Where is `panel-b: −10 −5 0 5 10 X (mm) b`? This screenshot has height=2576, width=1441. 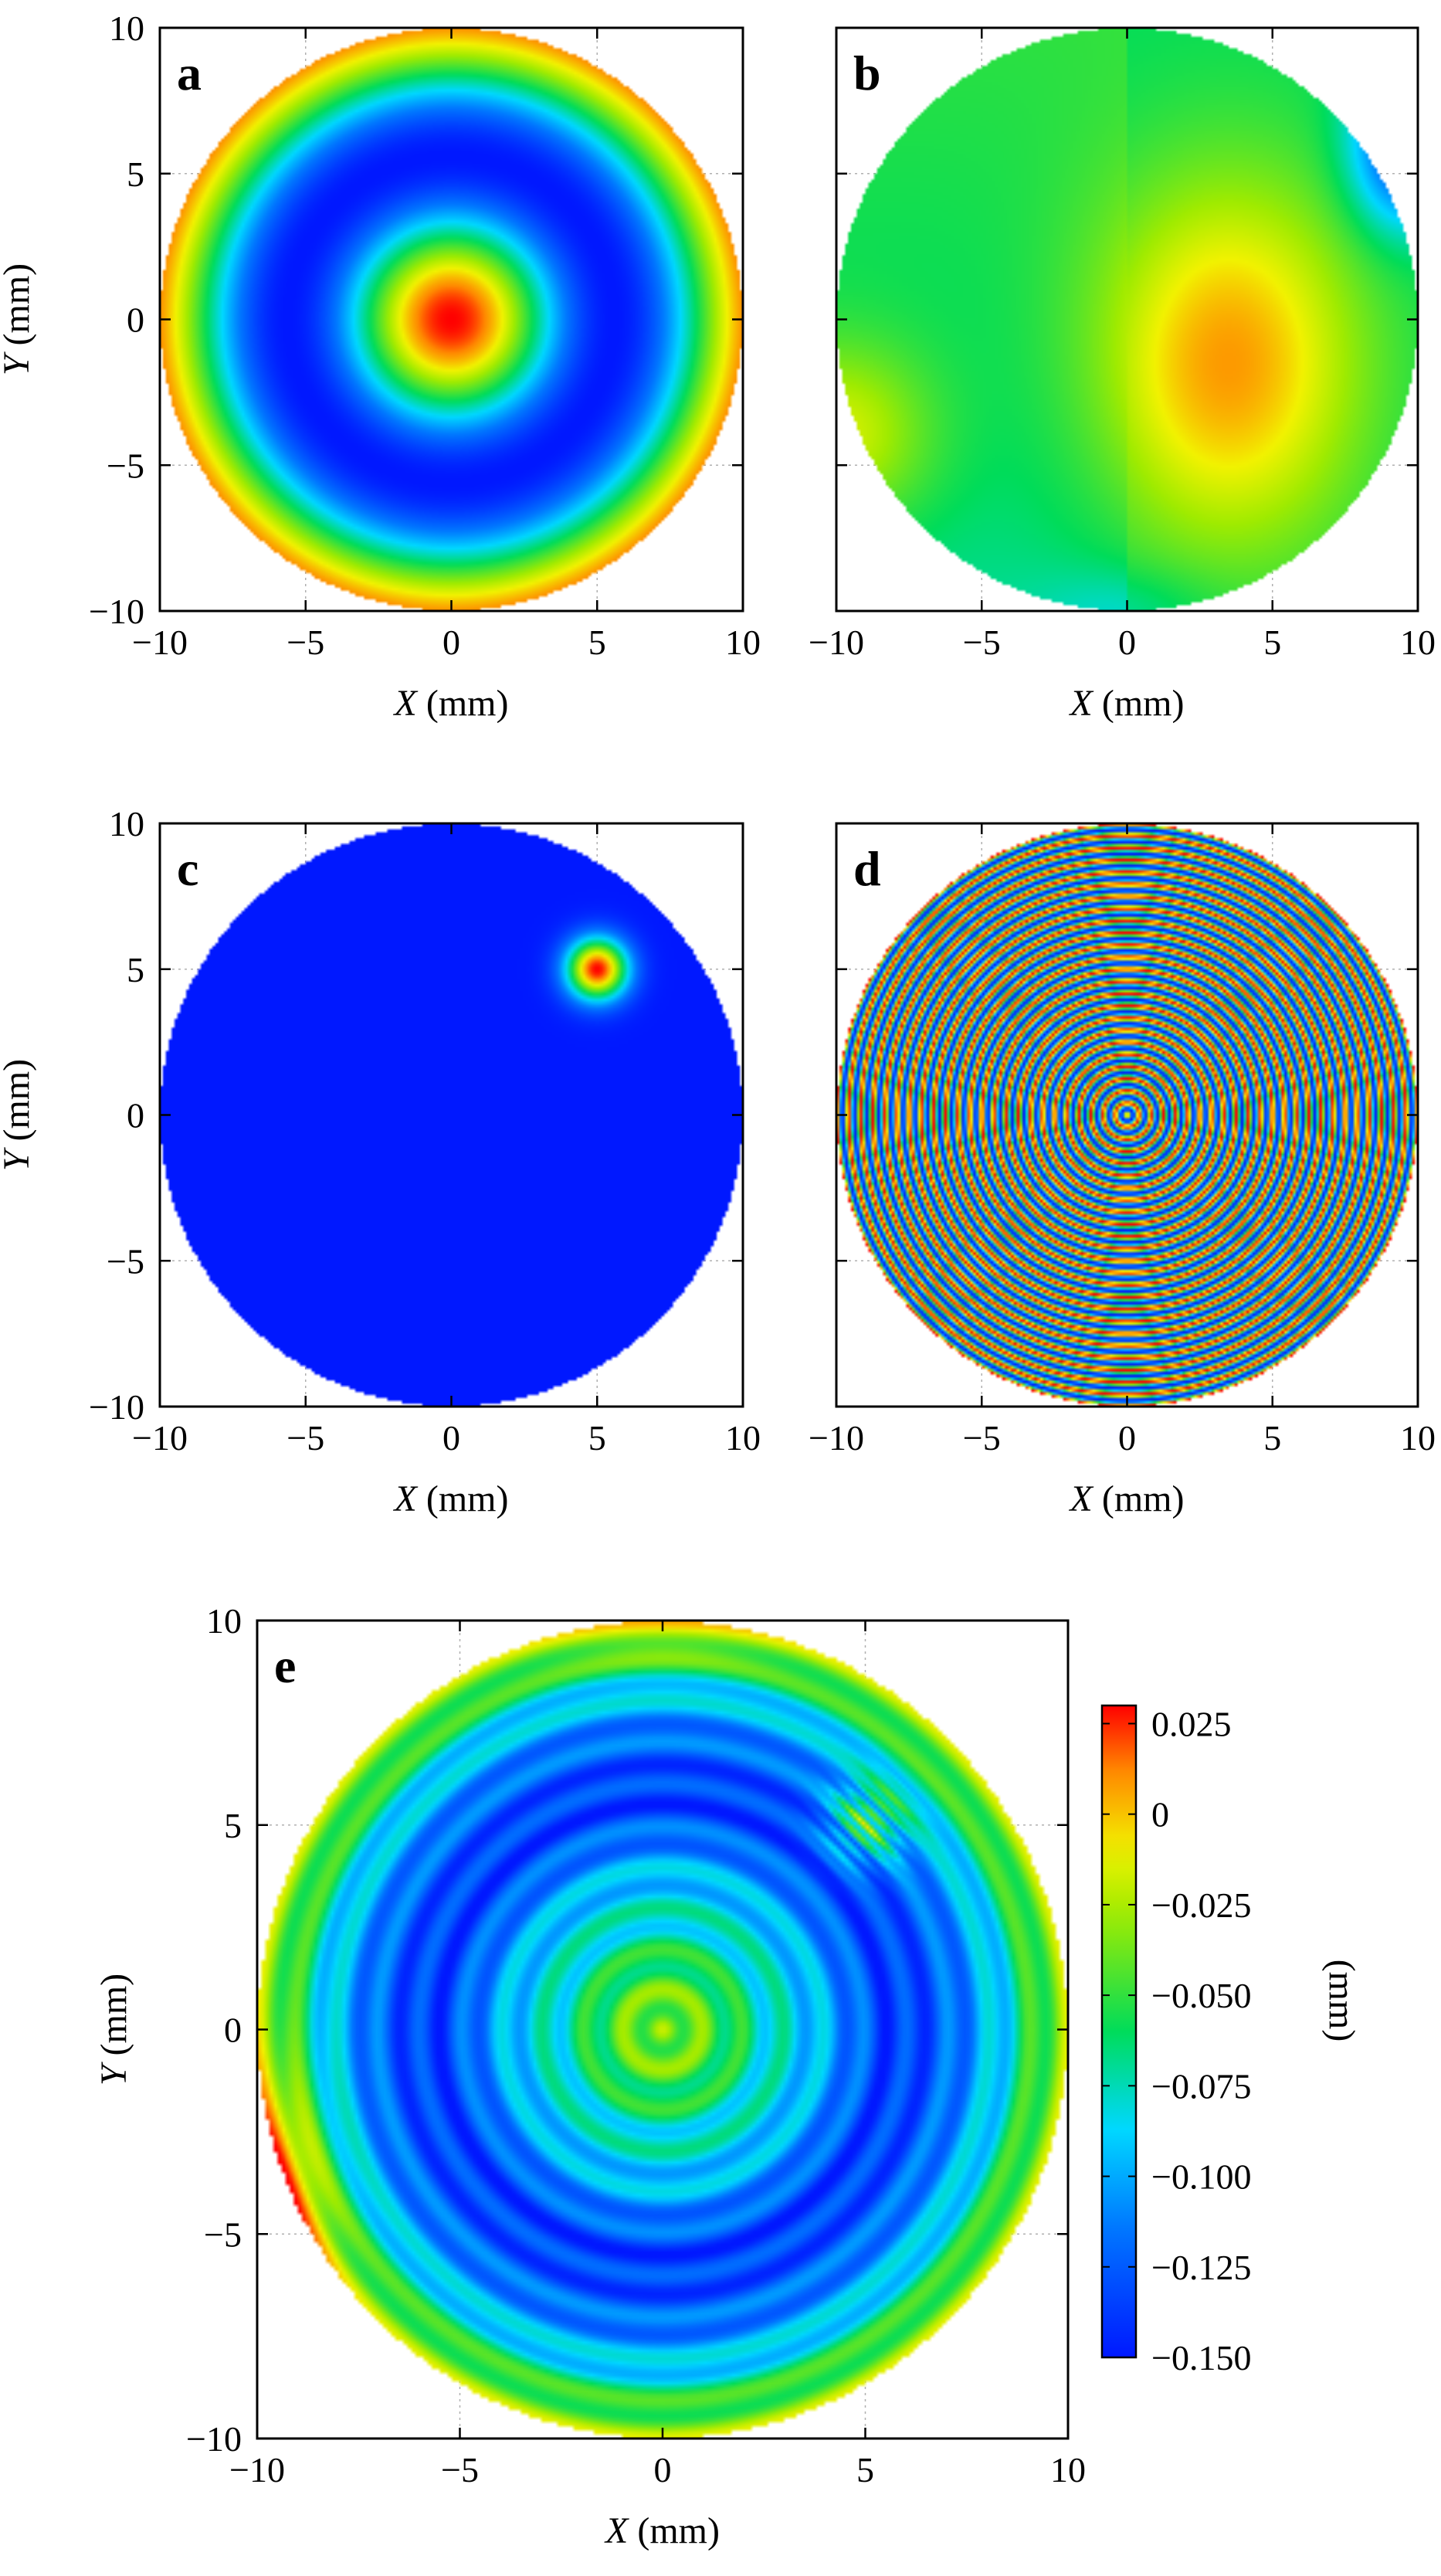 panel-b: −10 −5 0 5 10 X (mm) b is located at coordinates (1122, 375).